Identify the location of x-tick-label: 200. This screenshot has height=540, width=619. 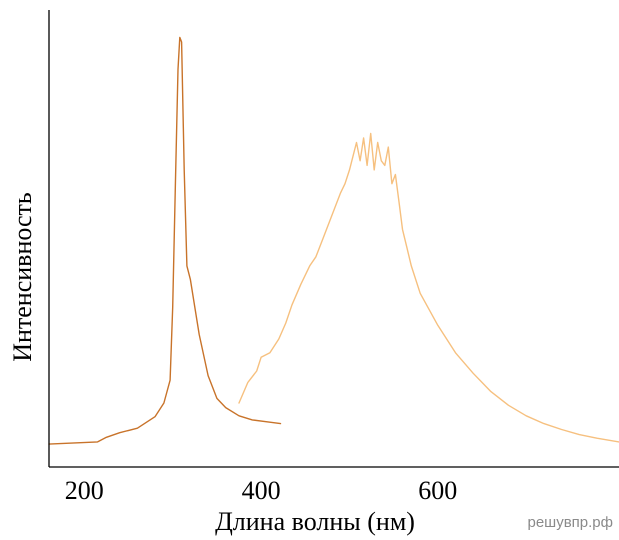
(84, 490).